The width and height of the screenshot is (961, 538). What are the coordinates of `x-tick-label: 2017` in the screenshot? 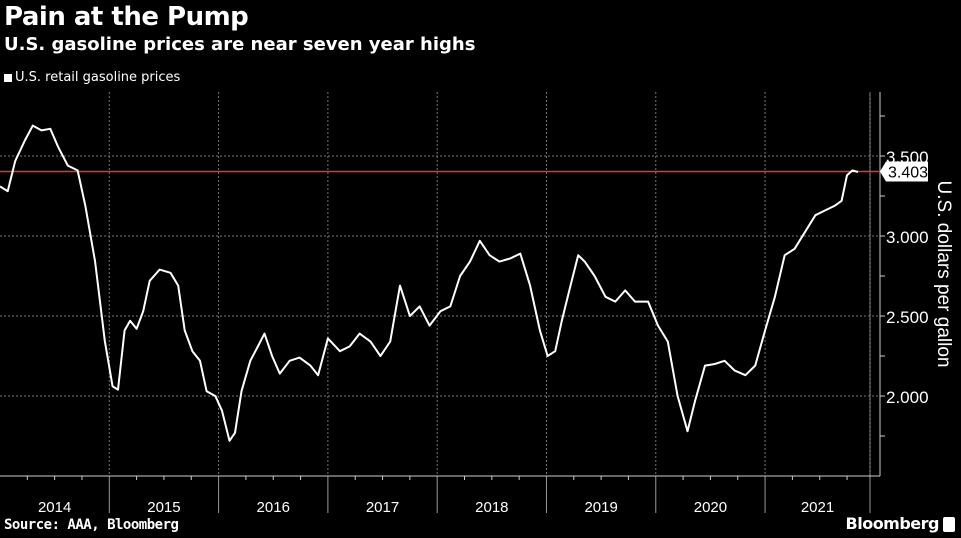 It's located at (382, 507).